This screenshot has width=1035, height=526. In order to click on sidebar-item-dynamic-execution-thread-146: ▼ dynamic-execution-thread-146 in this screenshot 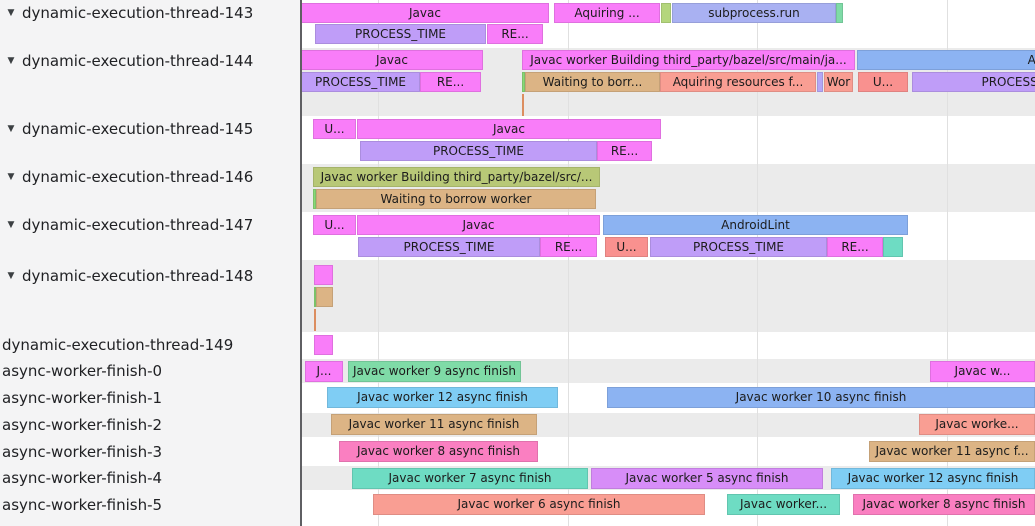, I will do `click(150, 177)`.